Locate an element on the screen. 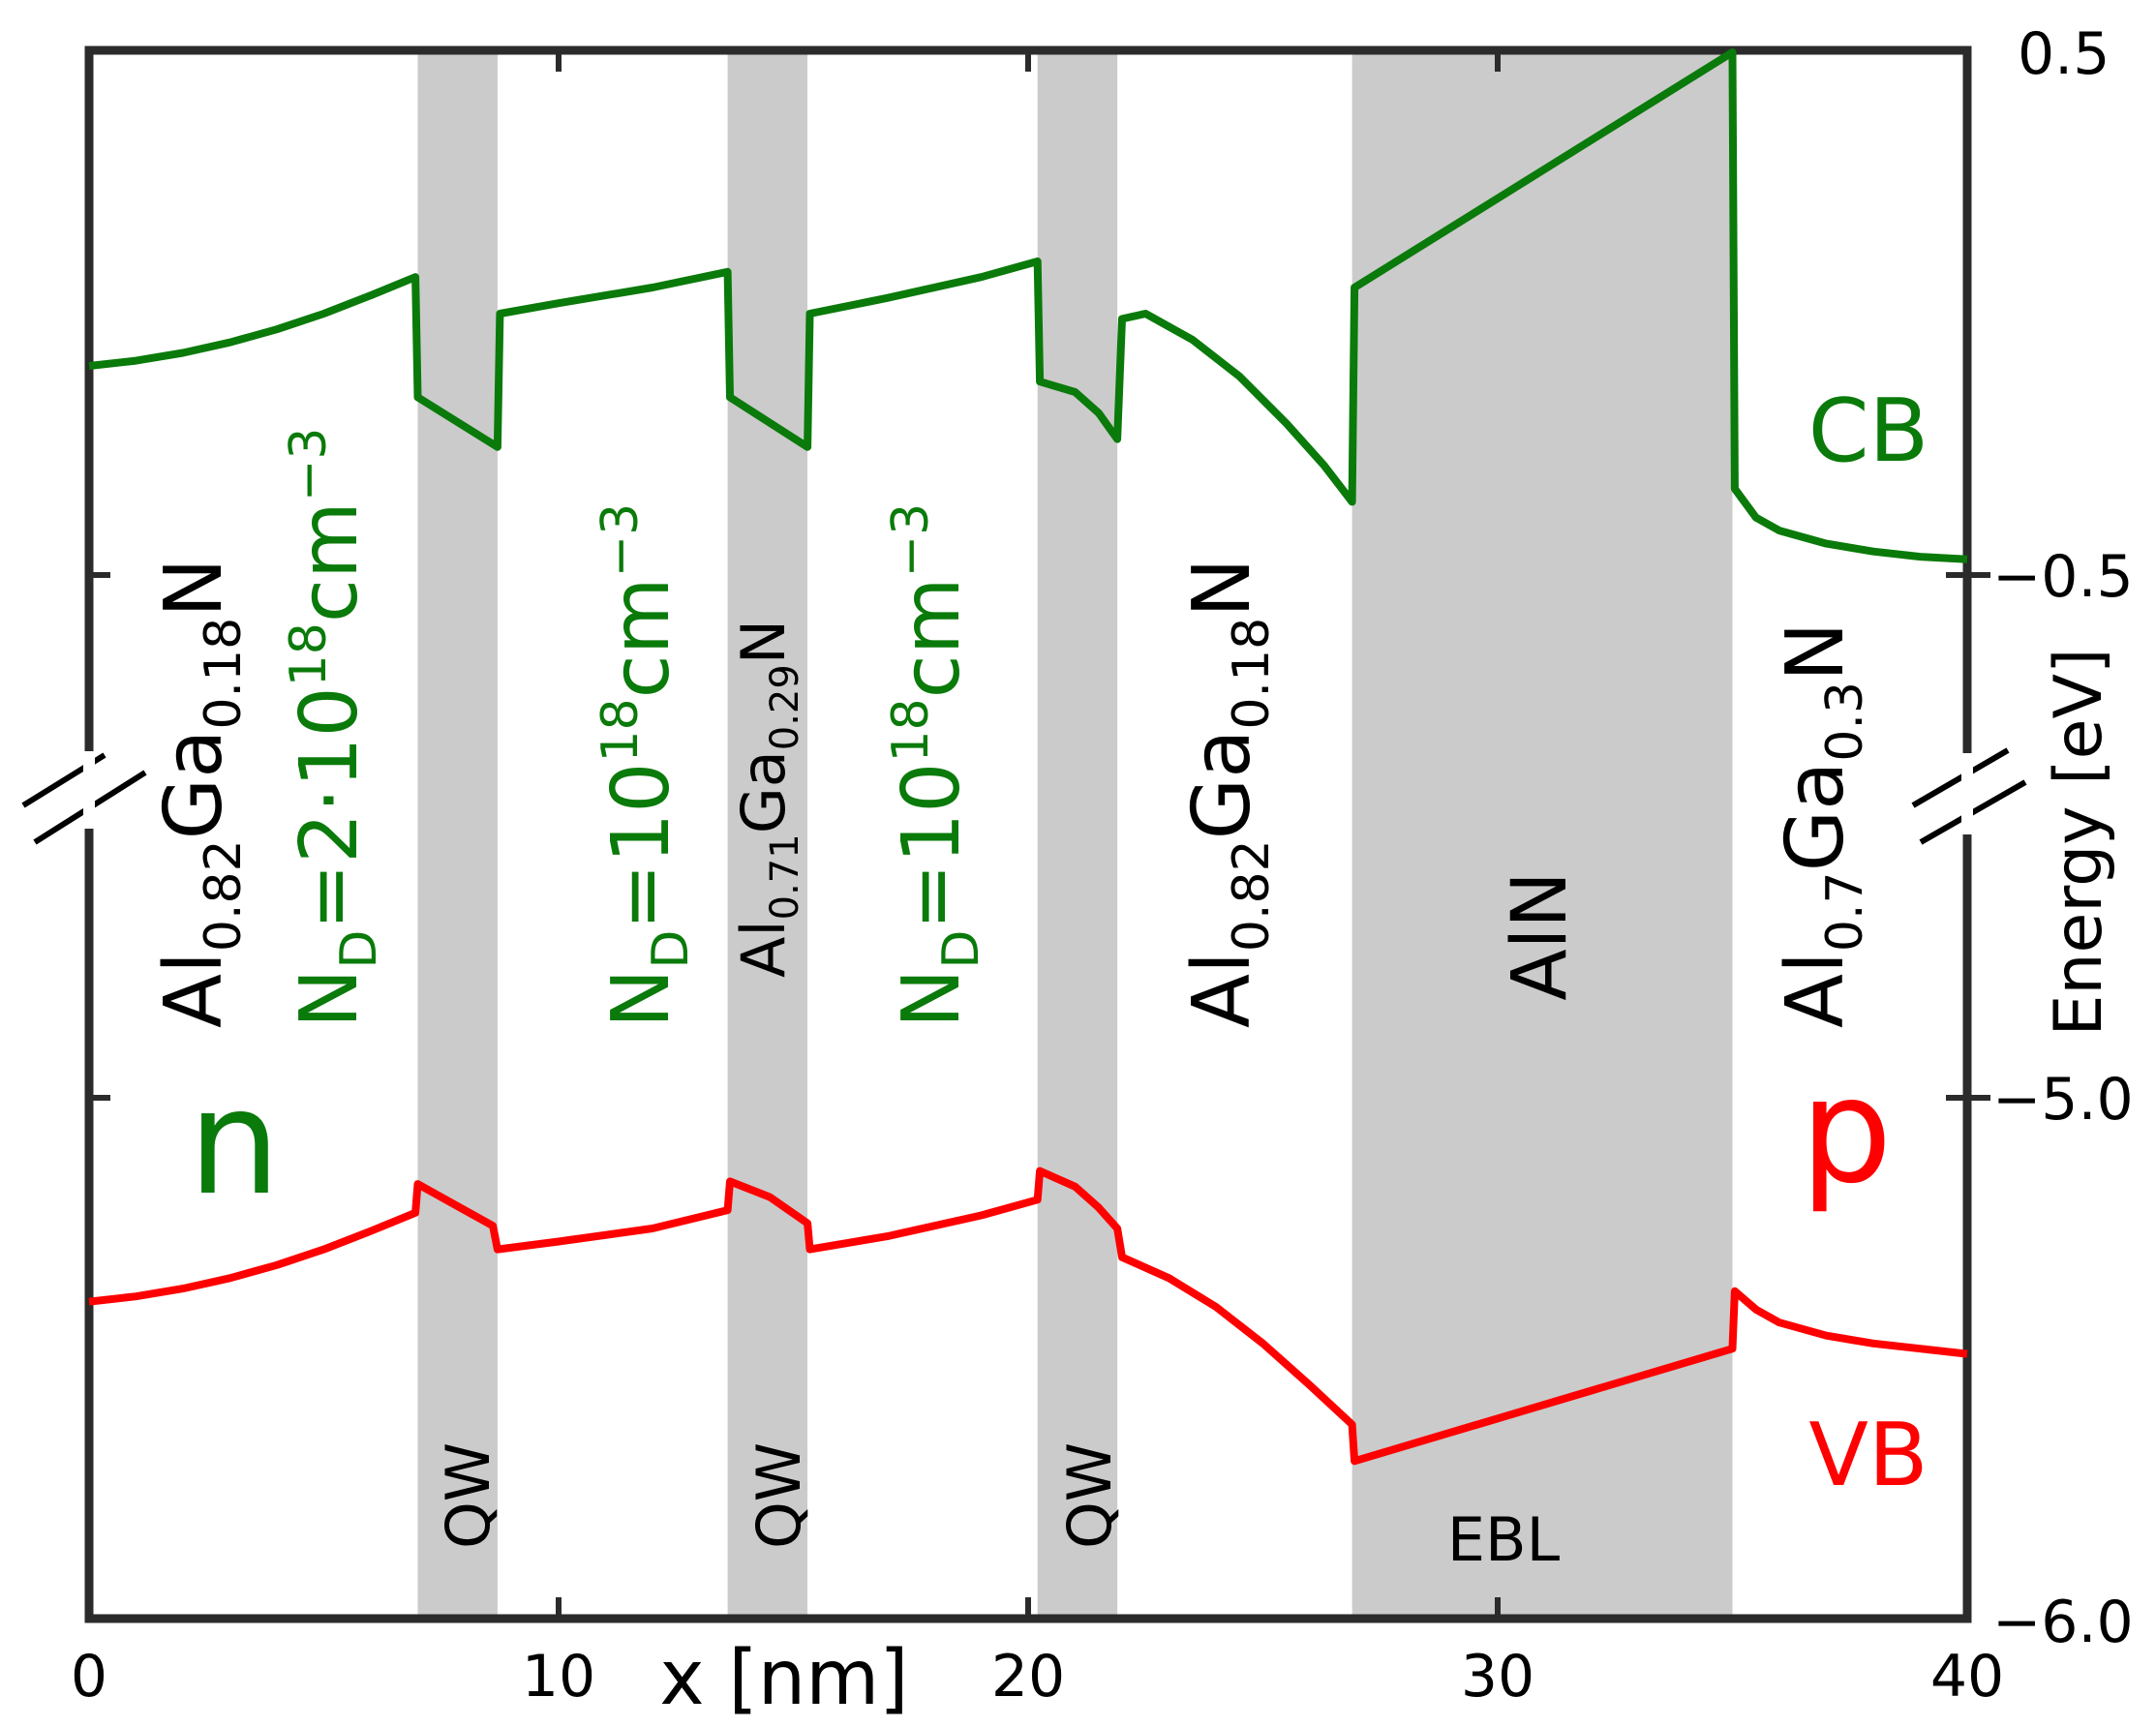 The height and width of the screenshot is (1727, 2156). axis-break-right is located at coordinates (1969, 796).